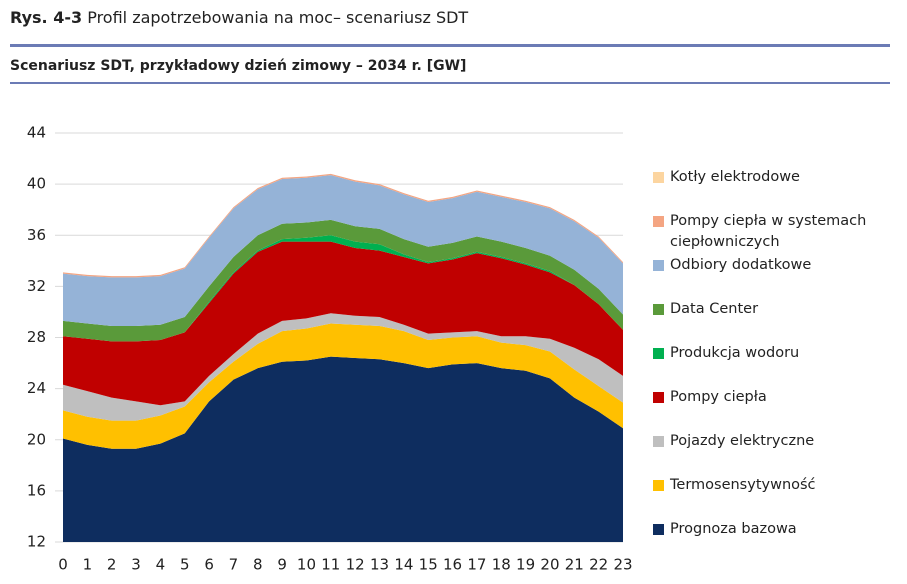  What do you see at coordinates (452, 565) in the screenshot?
I see `x-tick-label: 16` at bounding box center [452, 565].